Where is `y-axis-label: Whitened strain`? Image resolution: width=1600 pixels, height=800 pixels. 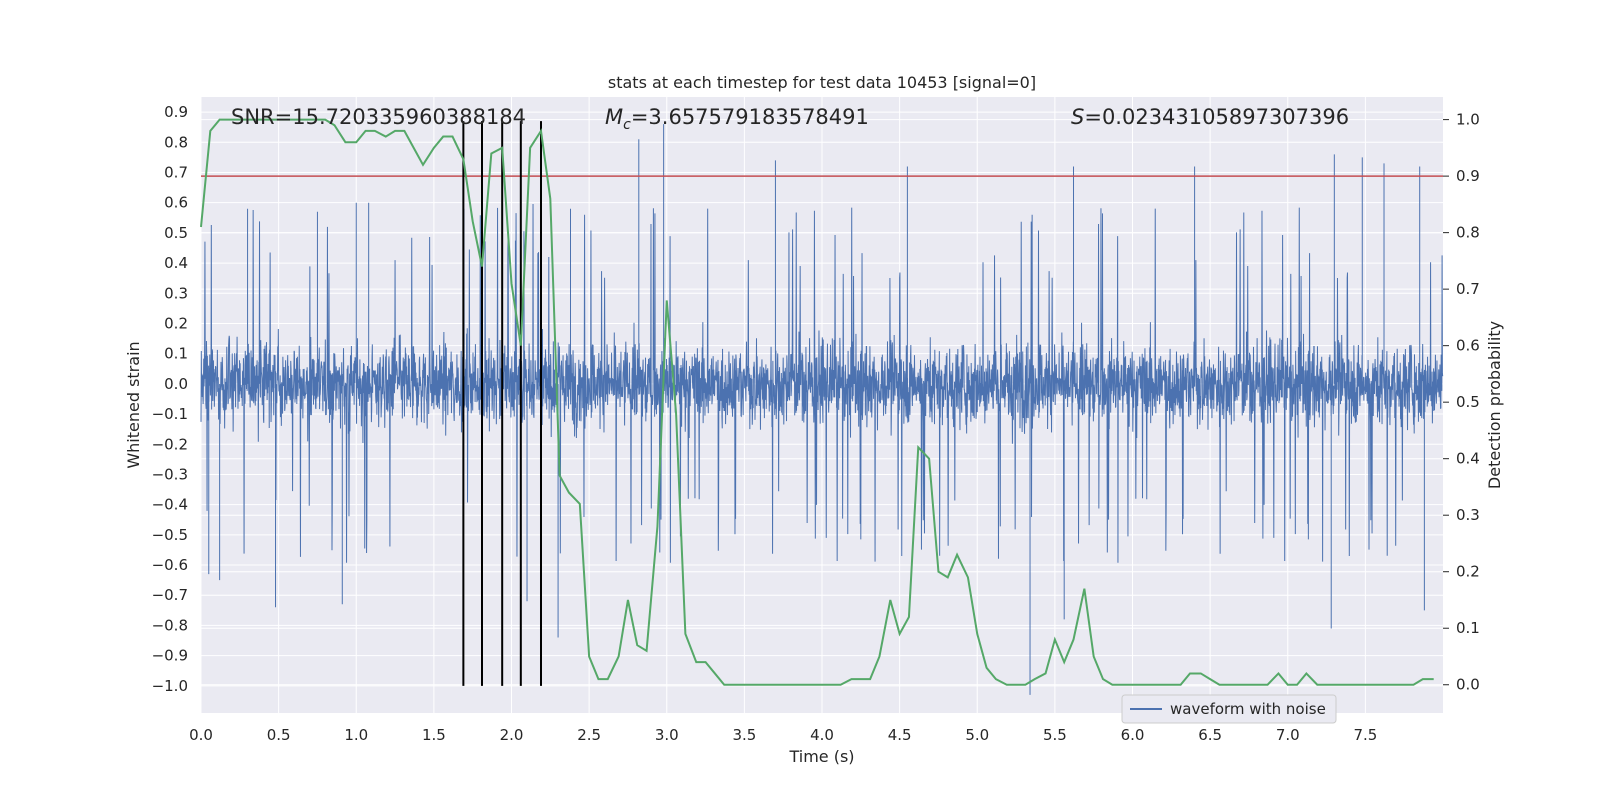 y-axis-label: Whitened strain is located at coordinates (133, 404).